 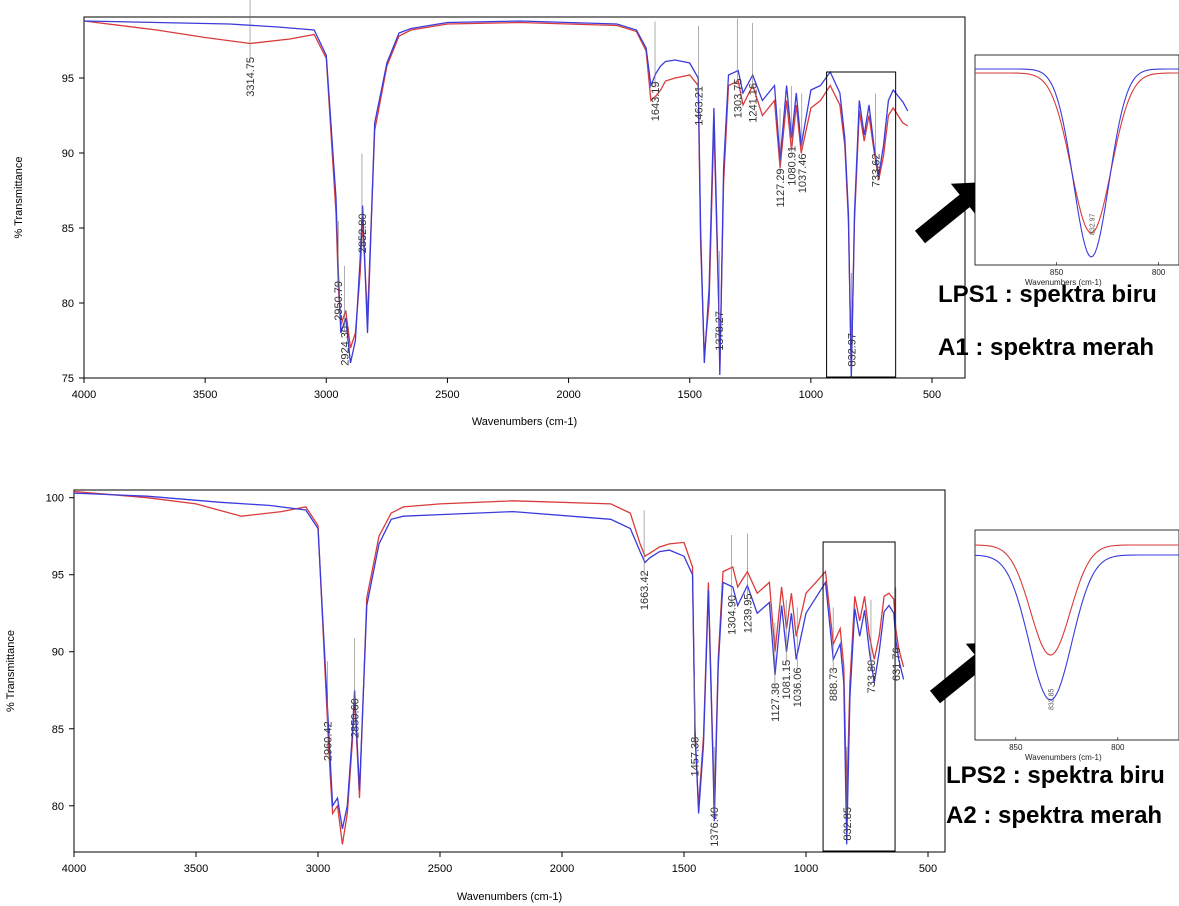 I want to click on peak-label: 888.73, so click(x=834, y=684).